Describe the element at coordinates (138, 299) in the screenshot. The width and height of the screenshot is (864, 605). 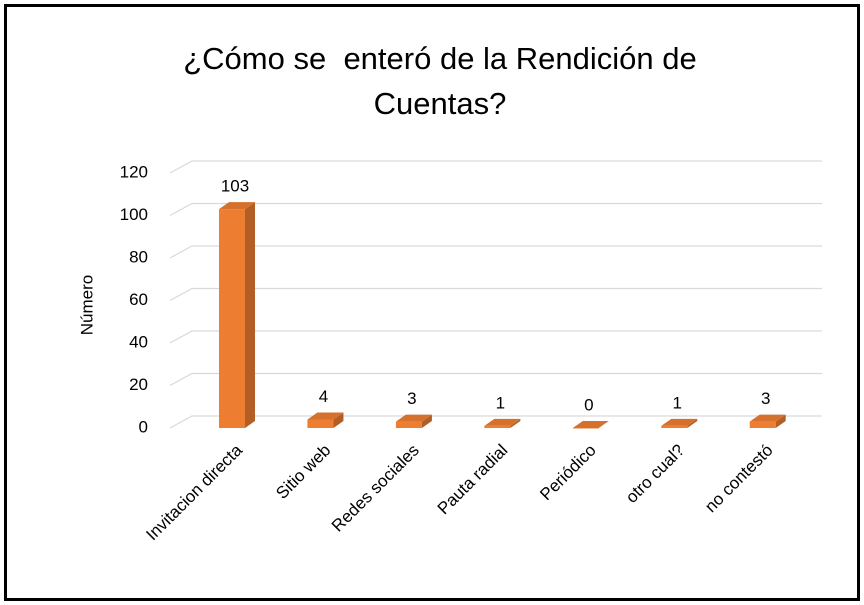
I see `y-tick-label: 60` at that location.